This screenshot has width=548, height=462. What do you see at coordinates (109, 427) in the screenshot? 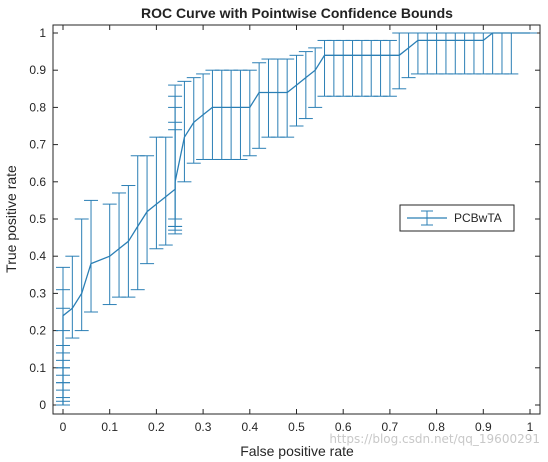
I see `x-tick-label: 0.1` at bounding box center [109, 427].